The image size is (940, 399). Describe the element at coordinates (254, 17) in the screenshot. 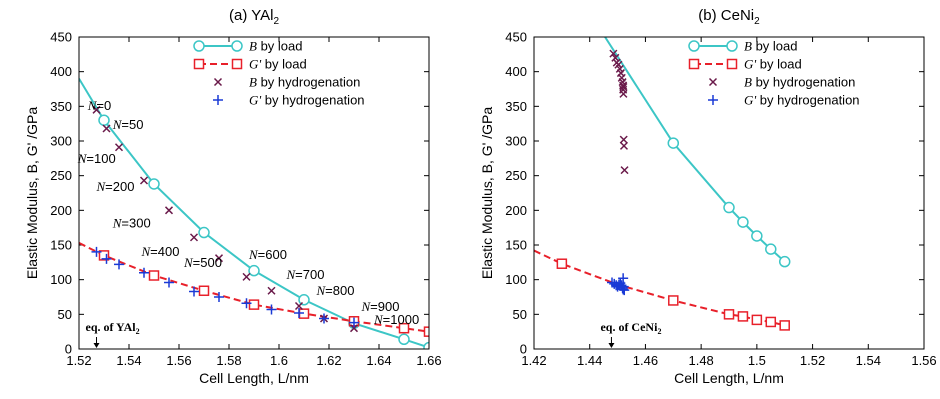

I see `chart-title: (a) YAl2` at that location.